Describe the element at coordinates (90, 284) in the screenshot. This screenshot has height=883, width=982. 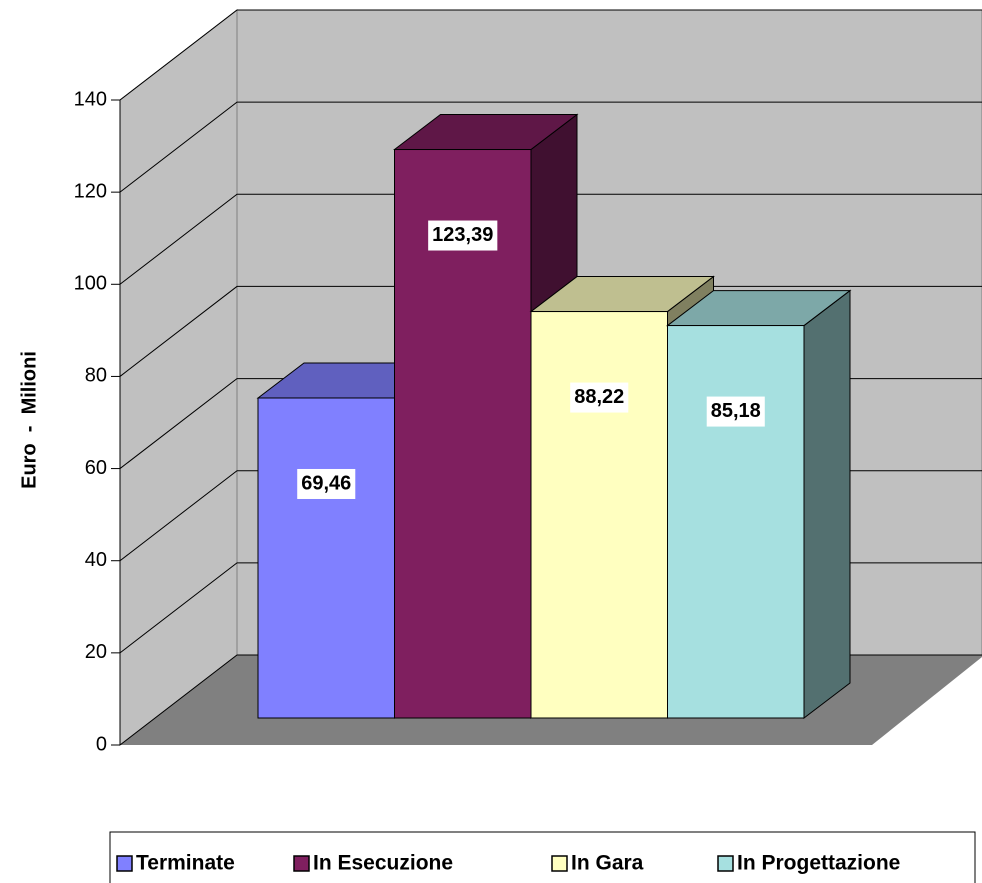
I see `y-tick-label: 100` at that location.